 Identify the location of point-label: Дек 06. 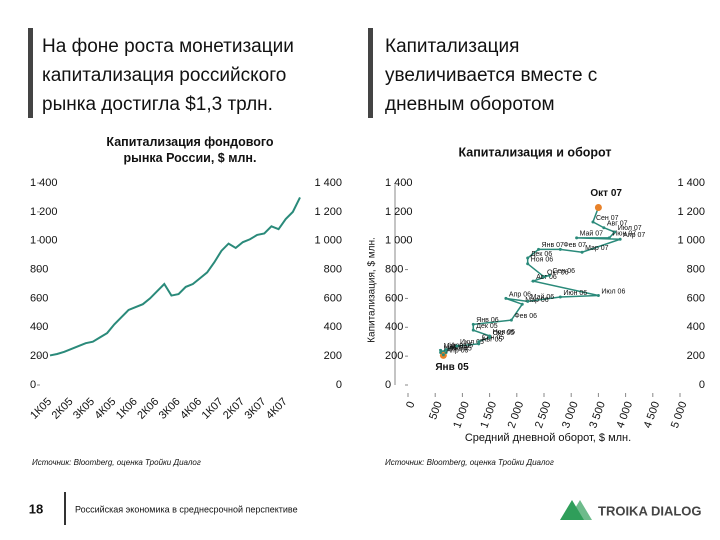
(542, 254).